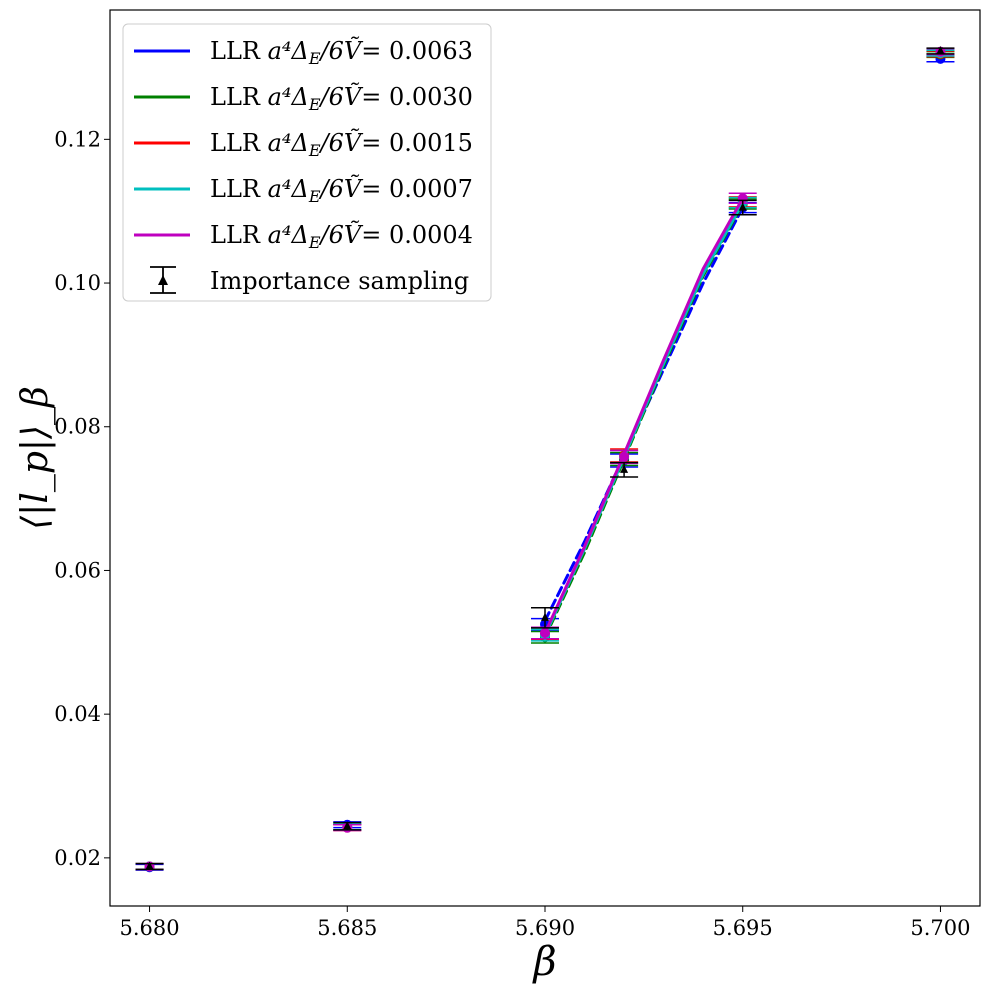 The image size is (990, 990). What do you see at coordinates (77, 714) in the screenshot?
I see `y-tick-label: 0.04` at bounding box center [77, 714].